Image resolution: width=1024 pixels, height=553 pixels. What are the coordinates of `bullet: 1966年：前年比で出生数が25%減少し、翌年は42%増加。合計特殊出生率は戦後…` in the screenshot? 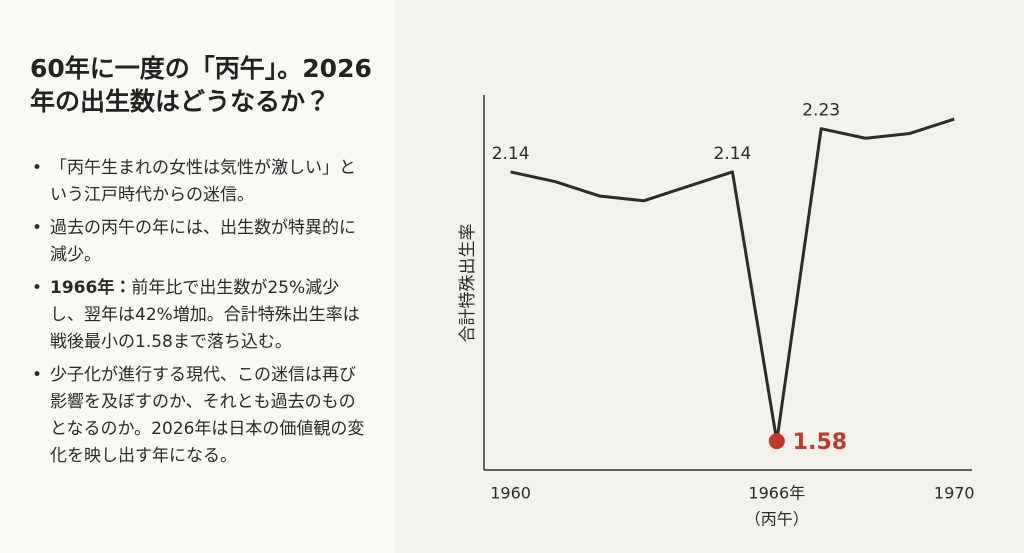 It's located at (197, 315).